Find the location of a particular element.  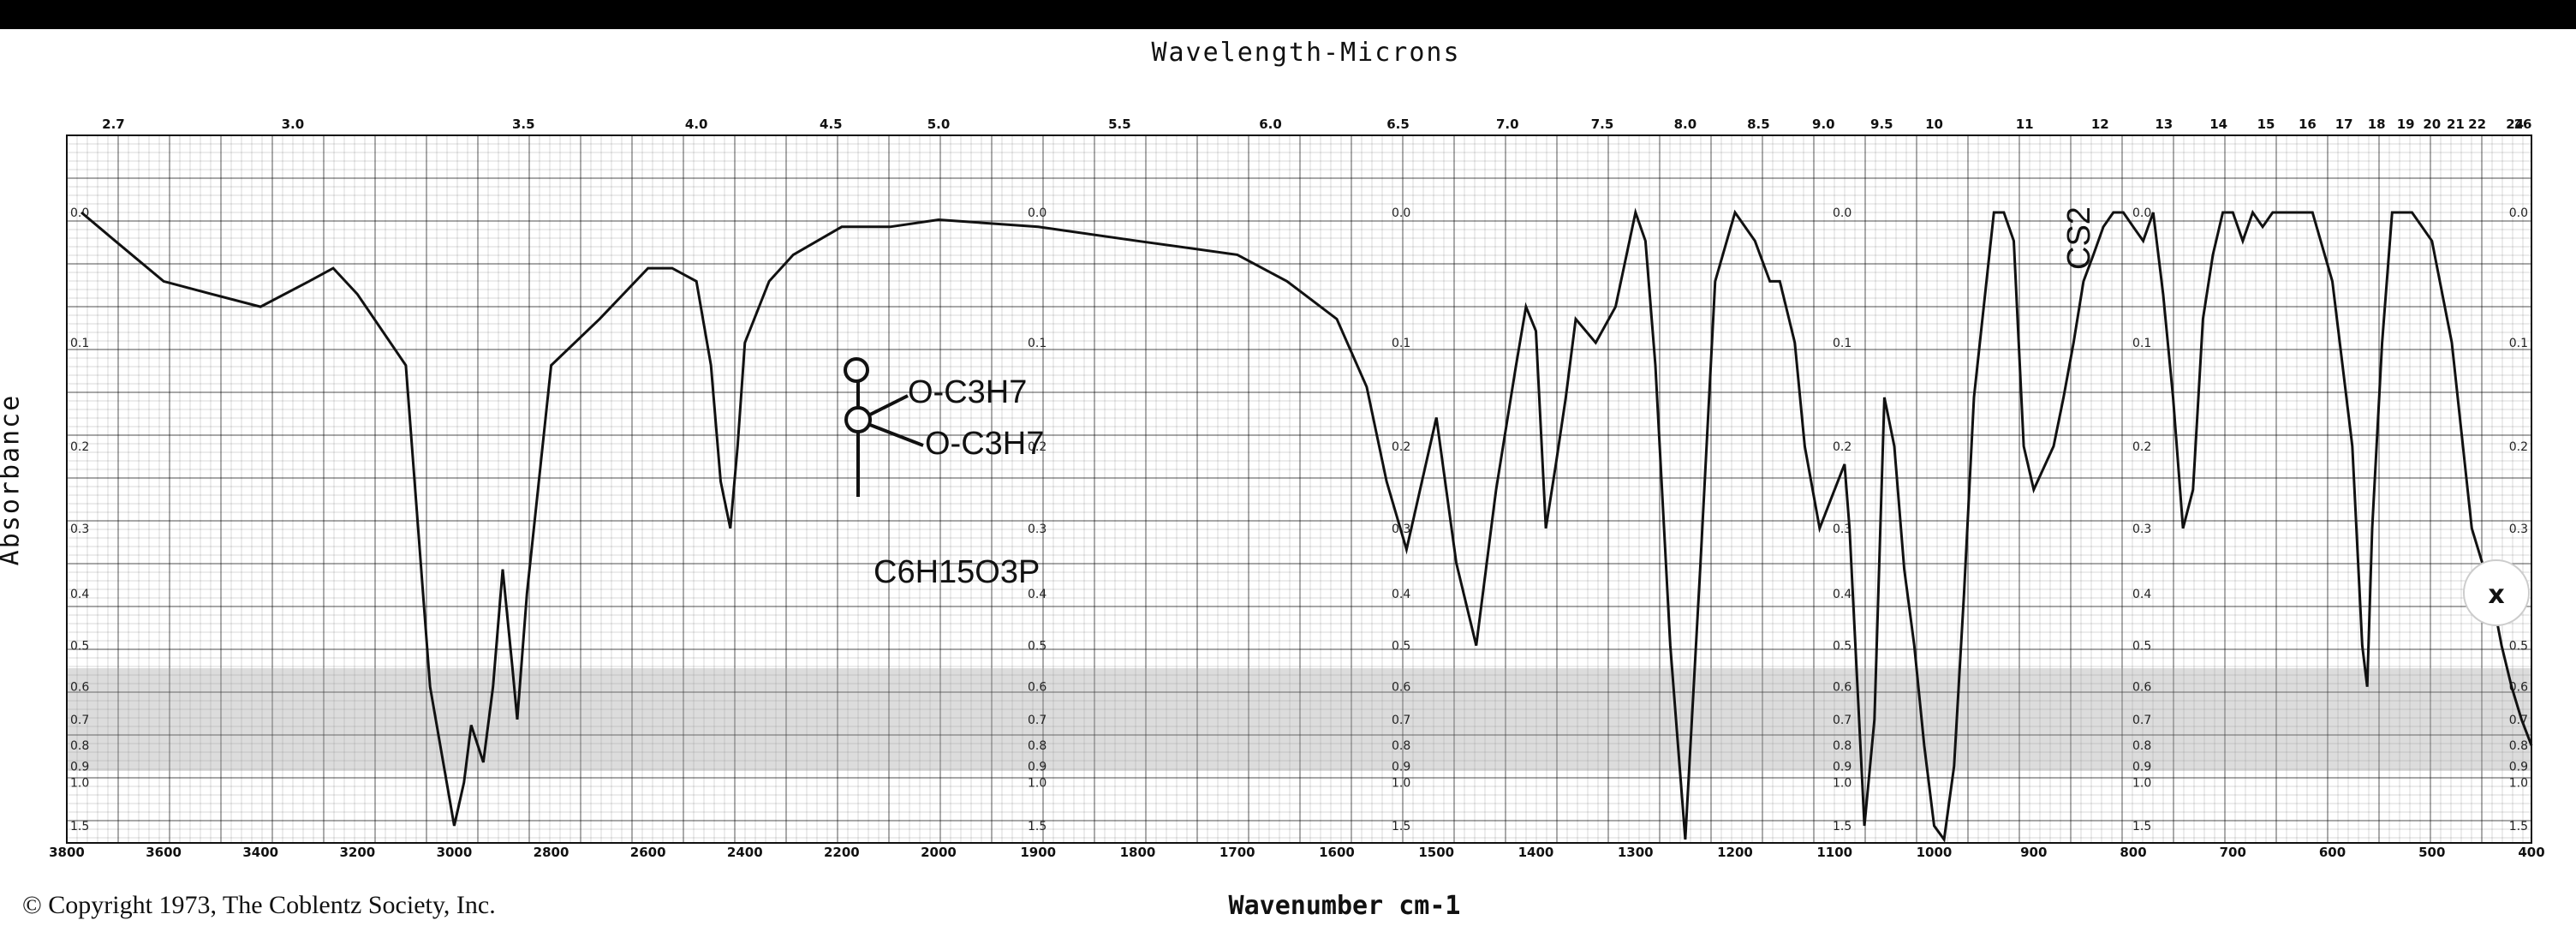

top-tick-label: 16 is located at coordinates (2308, 124).